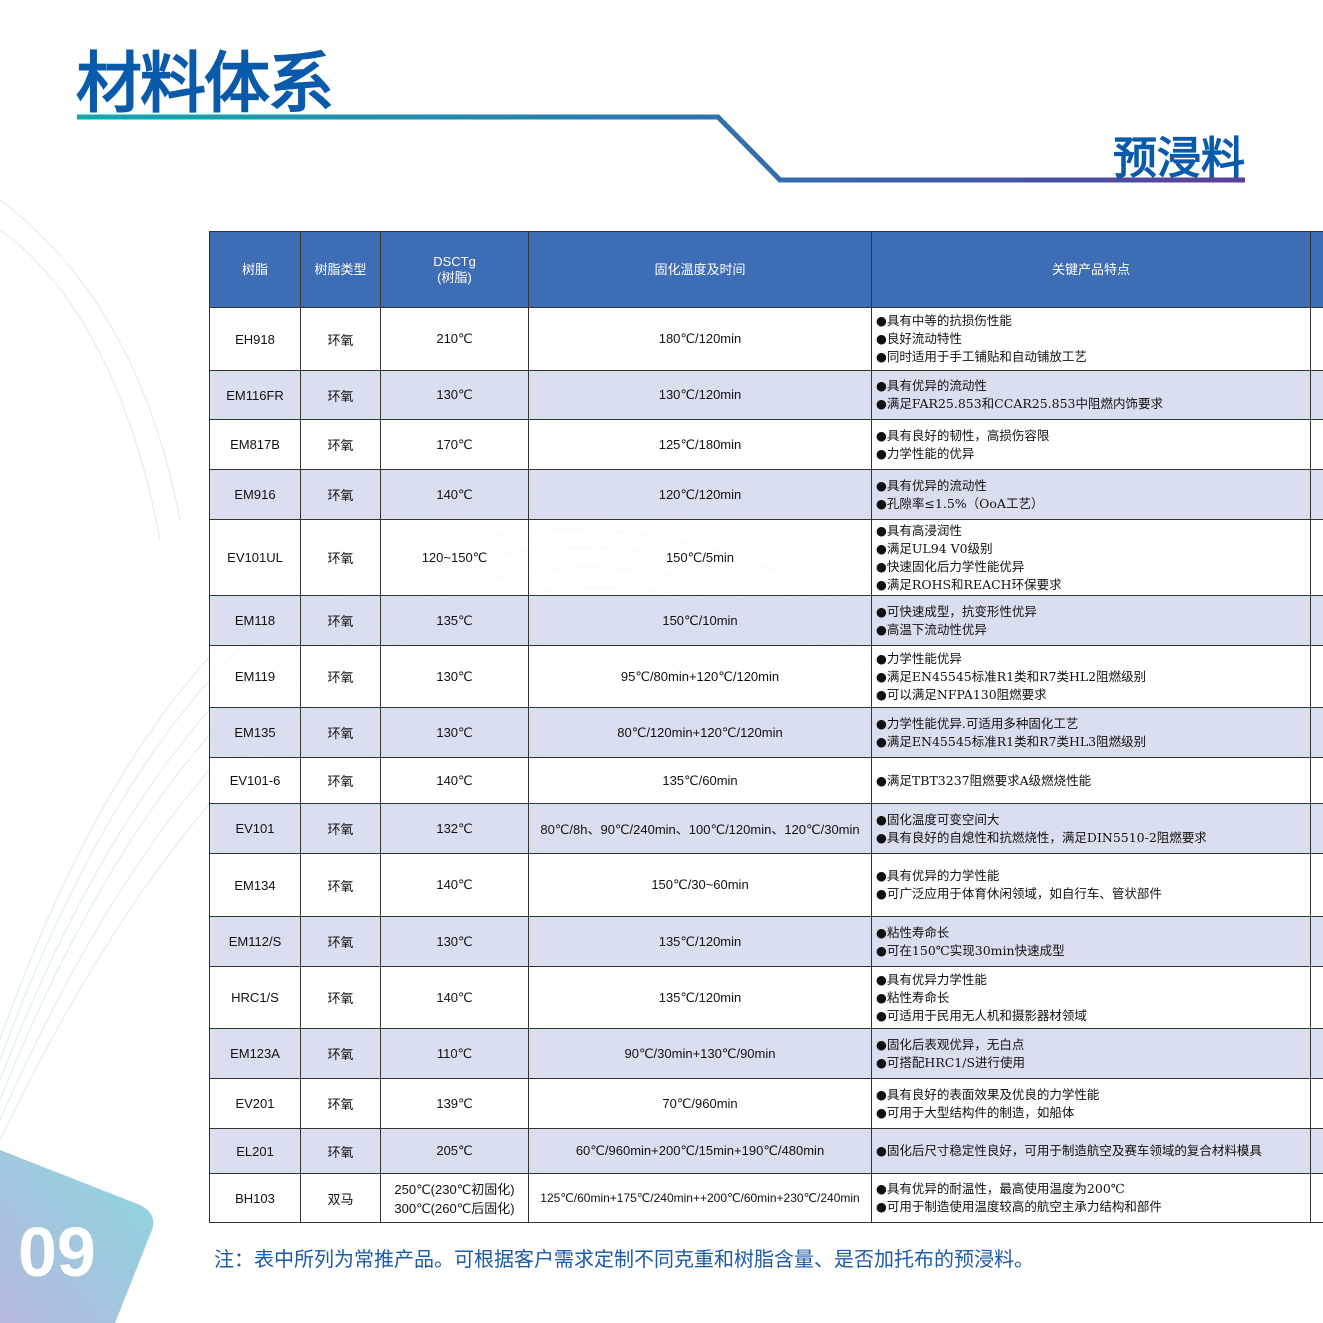  What do you see at coordinates (1316, 269) in the screenshot?
I see `column-header` at bounding box center [1316, 269].